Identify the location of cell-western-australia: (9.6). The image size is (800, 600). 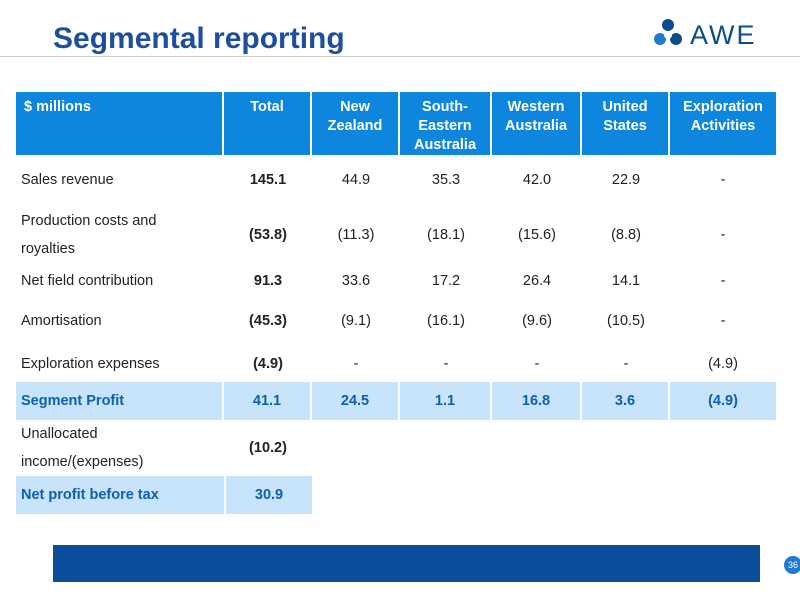
(537, 321).